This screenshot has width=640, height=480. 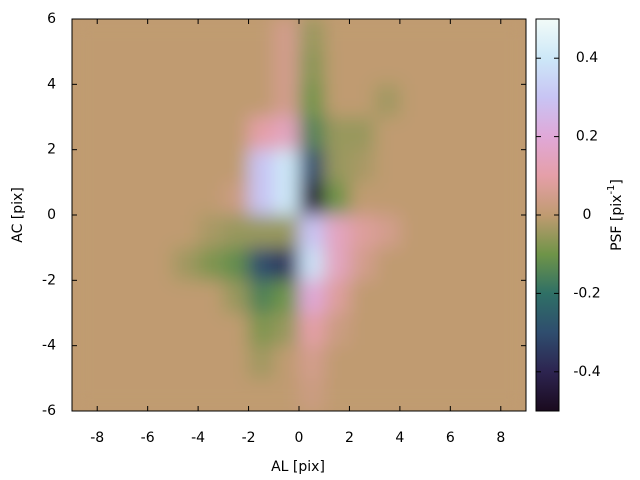 What do you see at coordinates (198, 438) in the screenshot?
I see `x-tick-label: -4` at bounding box center [198, 438].